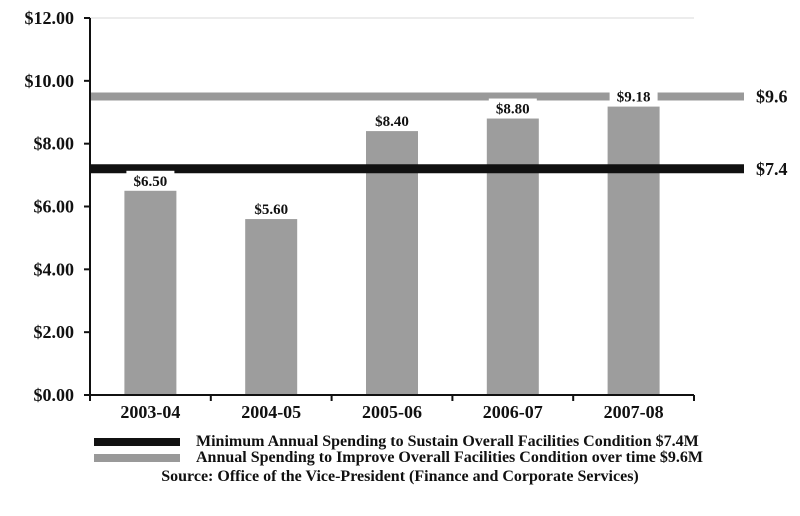  Describe the element at coordinates (772, 169) in the screenshot. I see `reference-line-label-0: $7.4` at that location.